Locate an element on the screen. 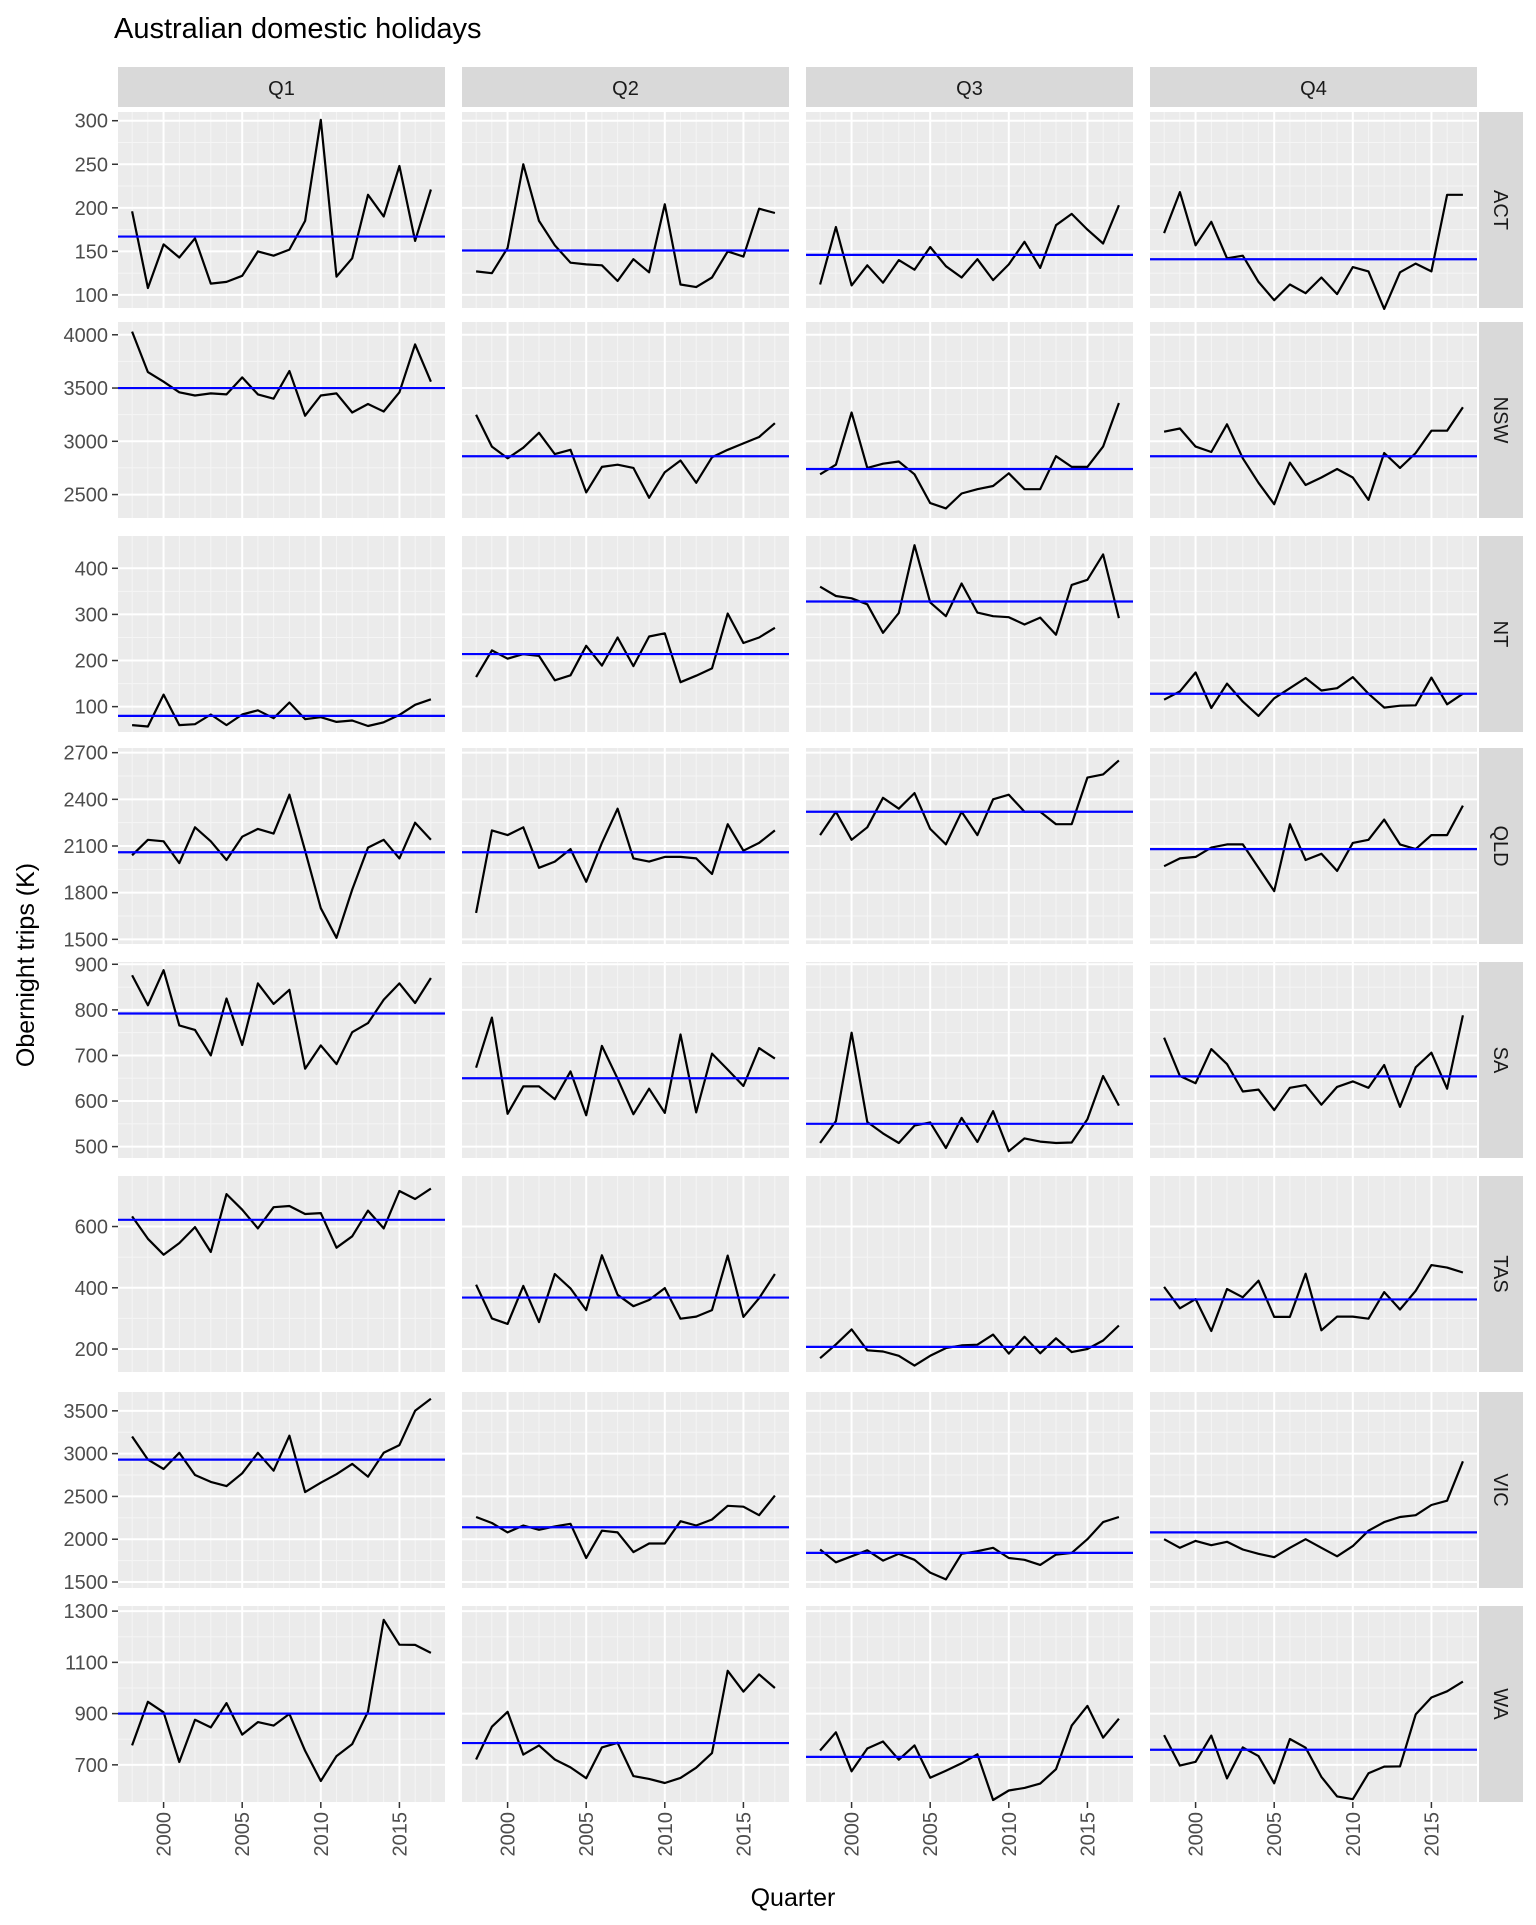 The image size is (1536, 1925). y-tick-label: 700 is located at coordinates (91, 1056).